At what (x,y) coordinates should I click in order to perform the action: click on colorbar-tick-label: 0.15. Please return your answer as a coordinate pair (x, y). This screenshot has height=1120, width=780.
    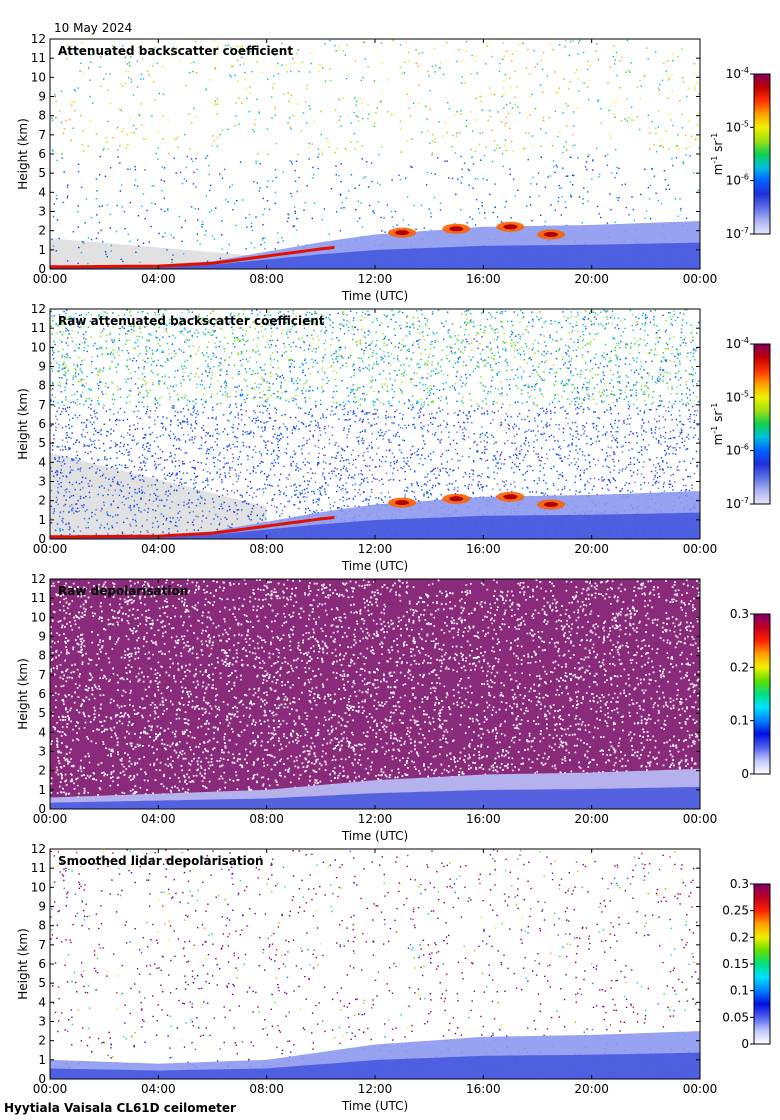
    Looking at the image, I should click on (735, 964).